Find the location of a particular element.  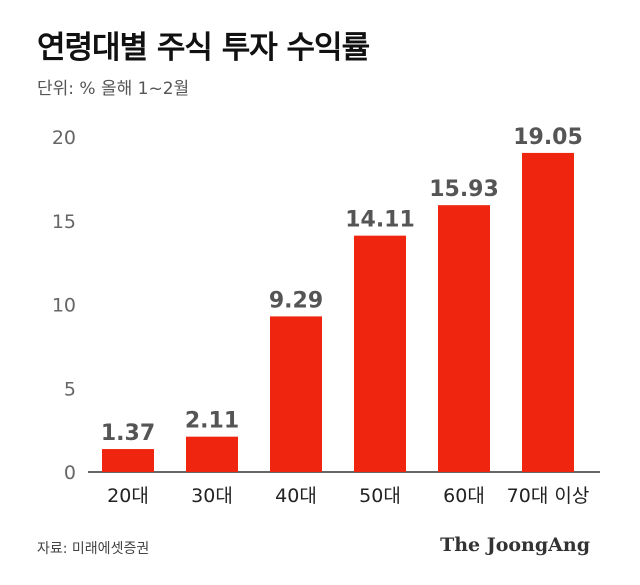

x-tick-label: 60대 is located at coordinates (464, 496).